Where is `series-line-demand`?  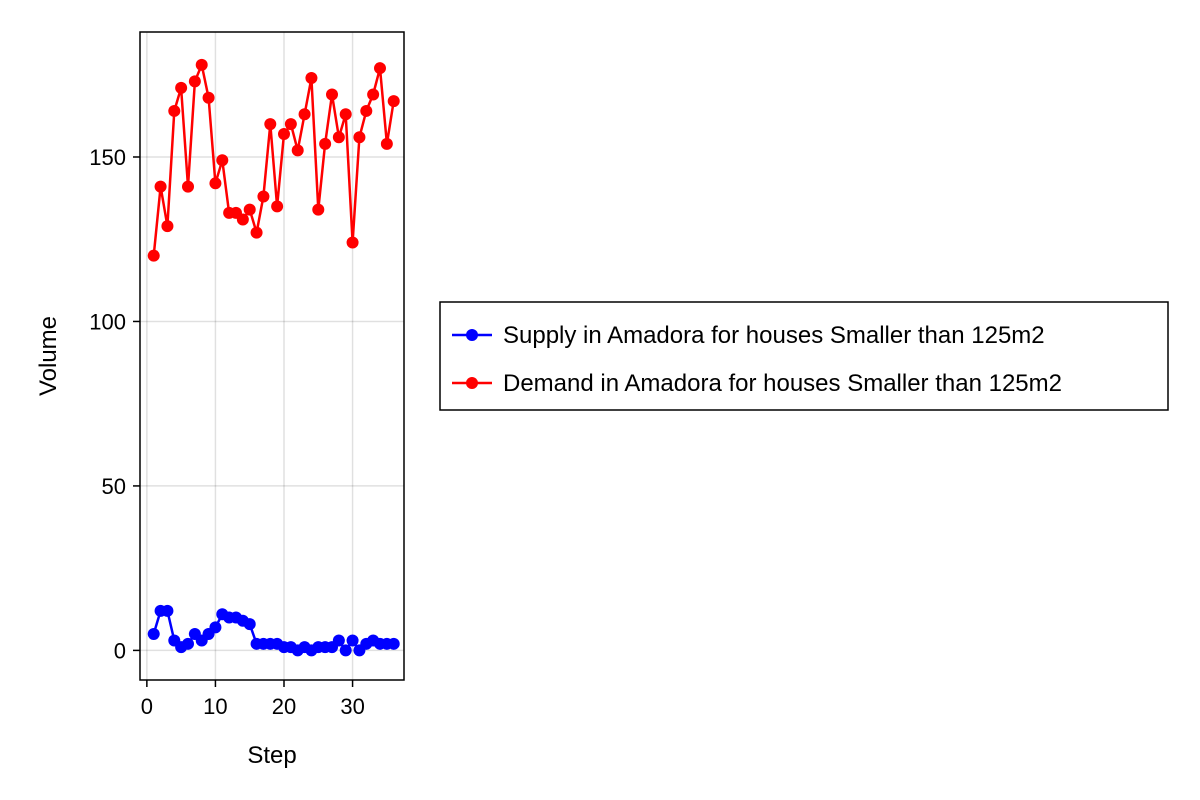 series-line-demand is located at coordinates (273, 159).